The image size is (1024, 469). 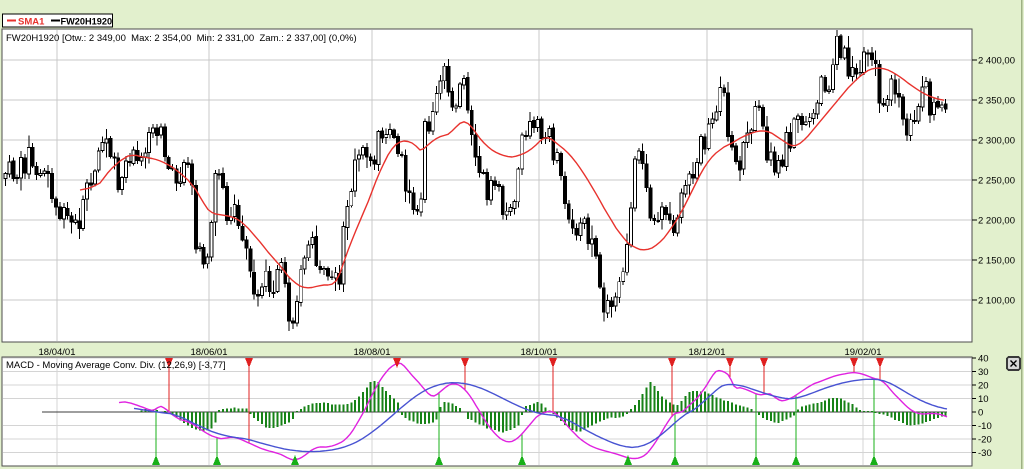 What do you see at coordinates (996, 181) in the screenshot?
I see `svg-text: 2 250,00` at bounding box center [996, 181].